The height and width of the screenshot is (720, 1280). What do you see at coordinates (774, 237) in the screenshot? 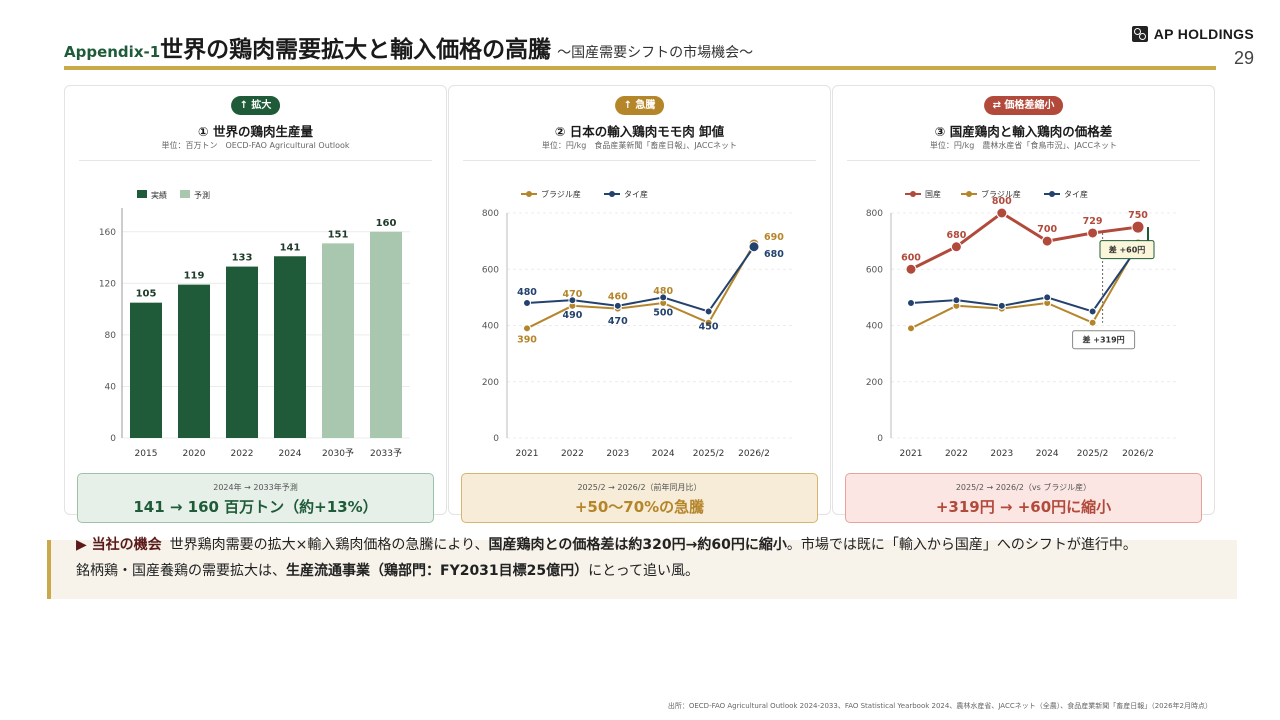
I see `data-label: 690` at bounding box center [774, 237].